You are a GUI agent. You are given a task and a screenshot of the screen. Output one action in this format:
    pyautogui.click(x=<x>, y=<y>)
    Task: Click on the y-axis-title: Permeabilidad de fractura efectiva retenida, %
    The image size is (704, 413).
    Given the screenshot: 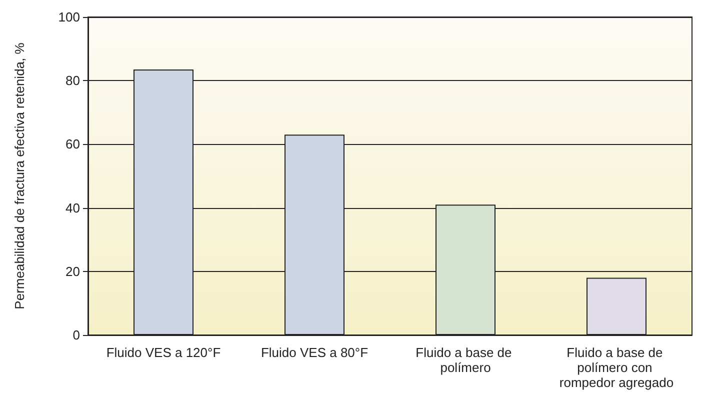 What is the action you would take?
    pyautogui.click(x=19, y=176)
    